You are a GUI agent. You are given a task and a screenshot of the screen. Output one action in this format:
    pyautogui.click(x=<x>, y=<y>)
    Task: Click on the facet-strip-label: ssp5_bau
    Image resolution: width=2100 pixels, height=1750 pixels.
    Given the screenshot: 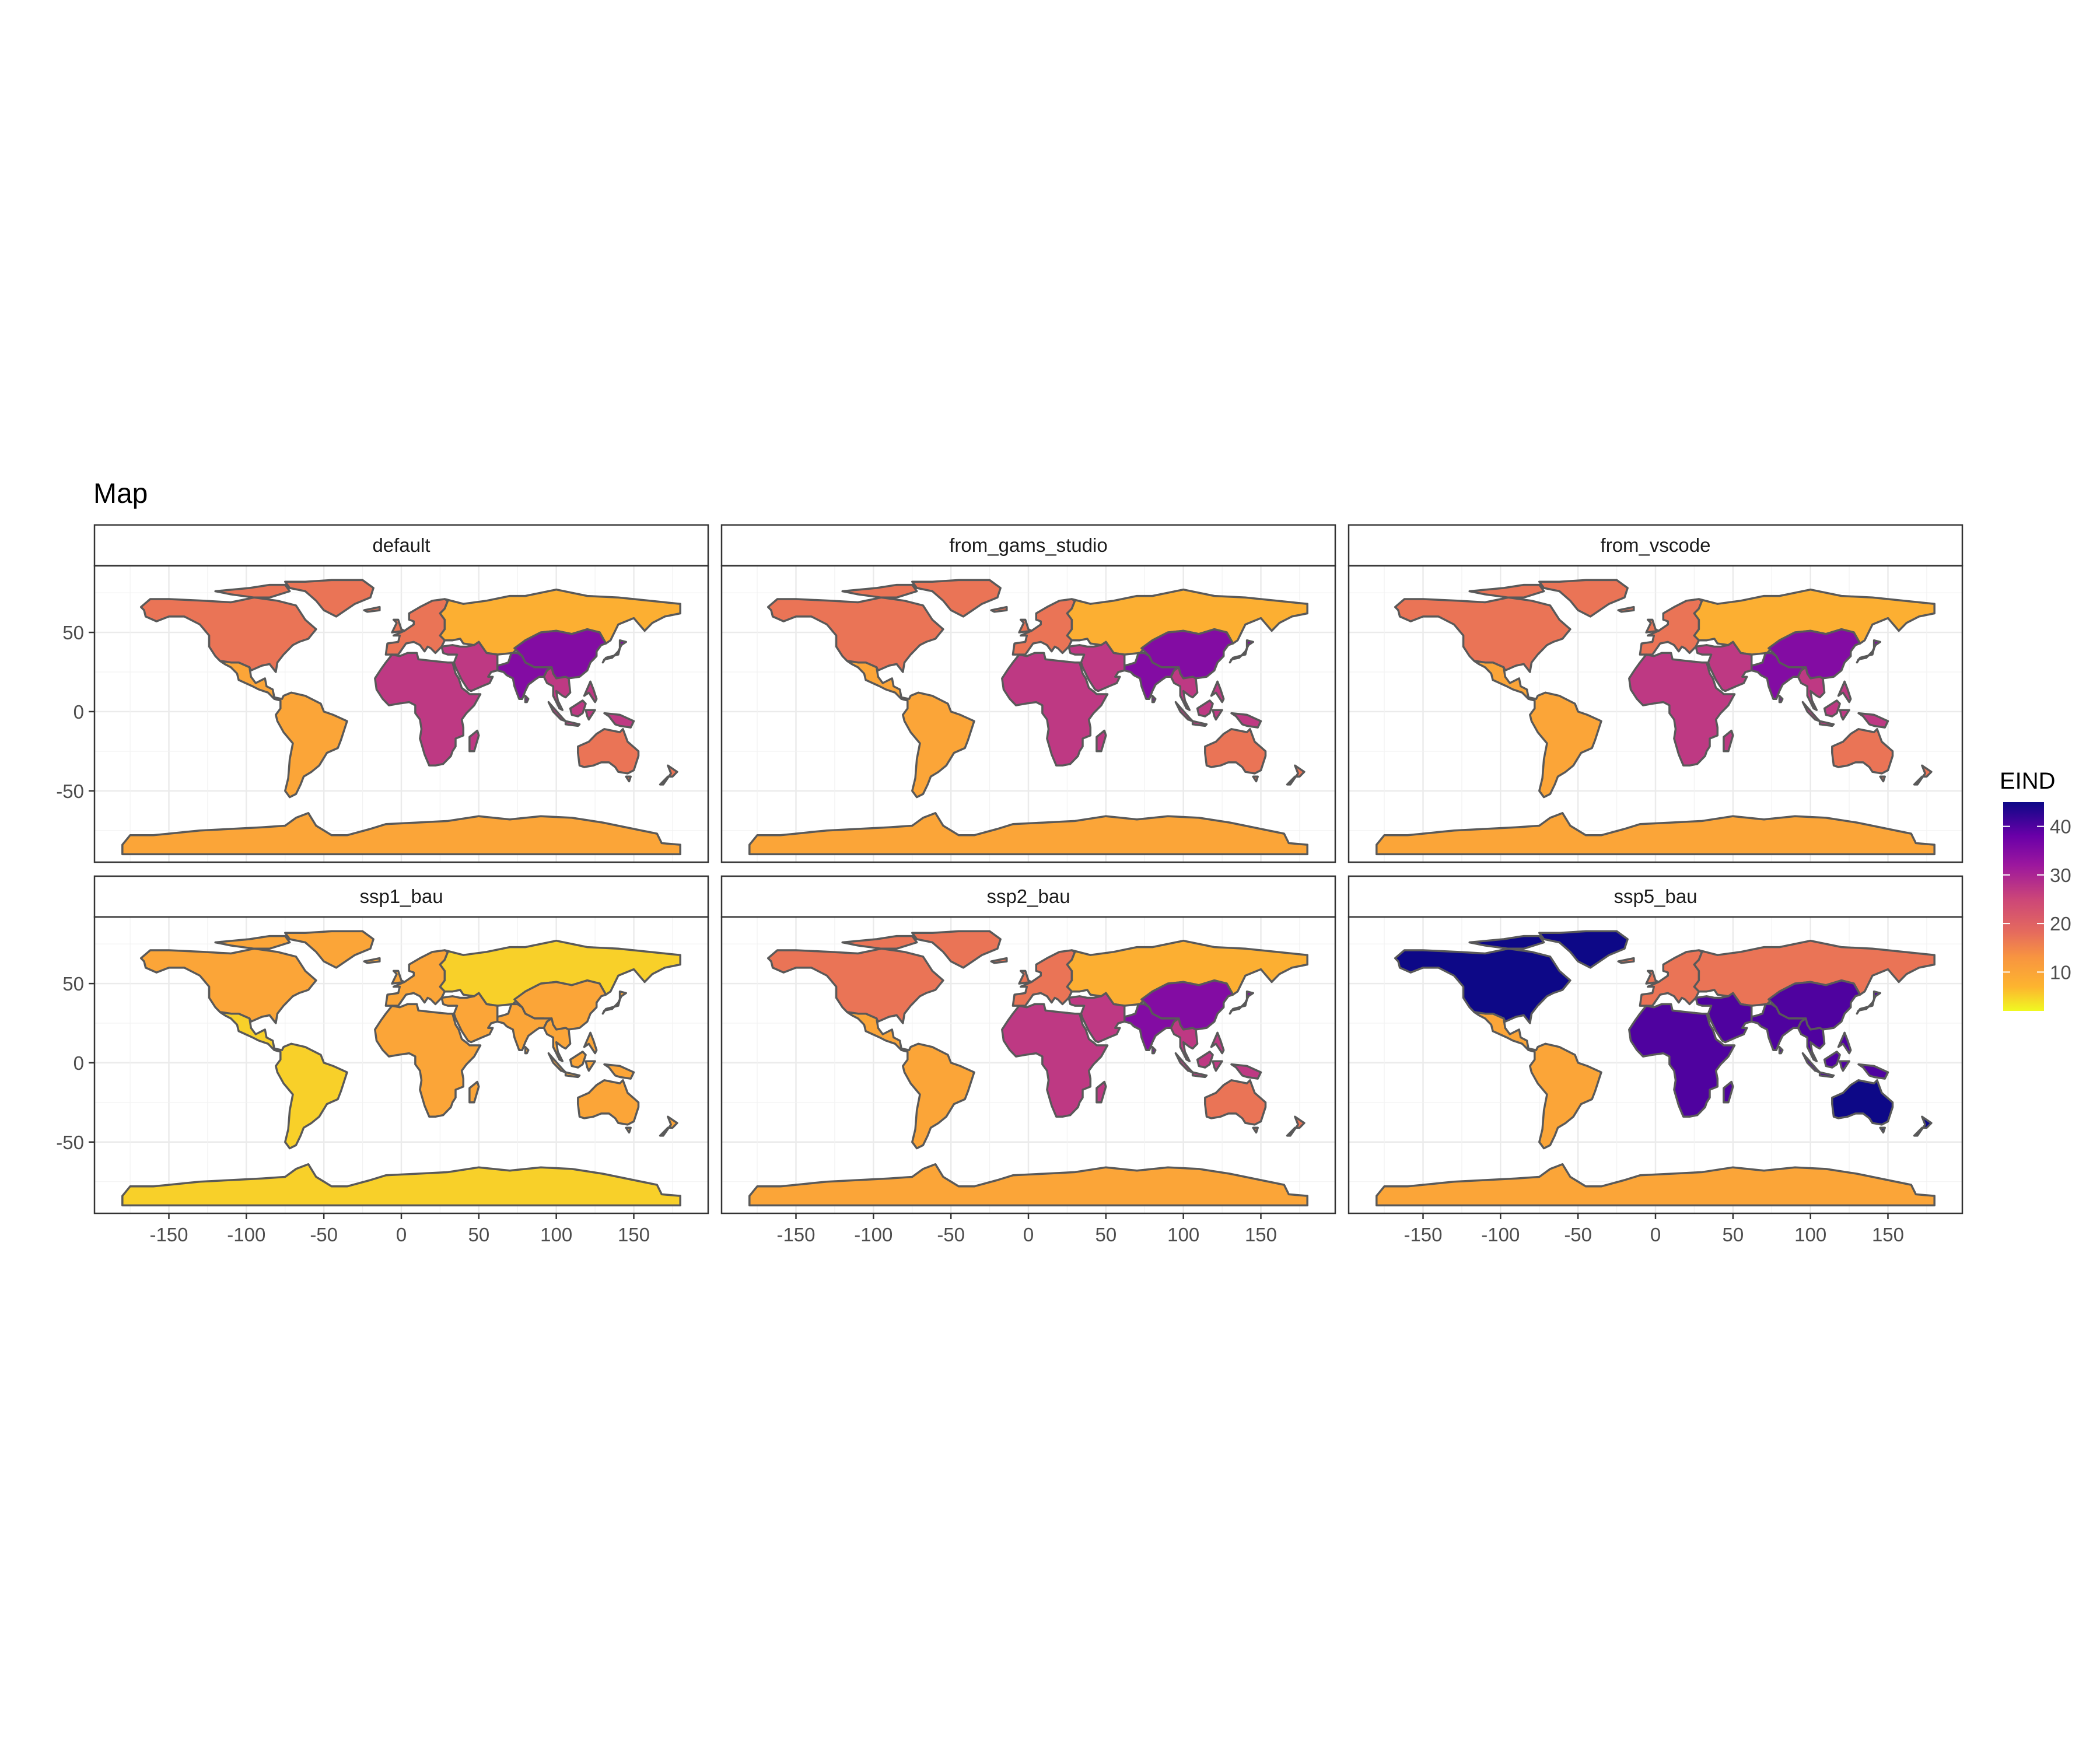 What is the action you would take?
    pyautogui.click(x=1655, y=896)
    